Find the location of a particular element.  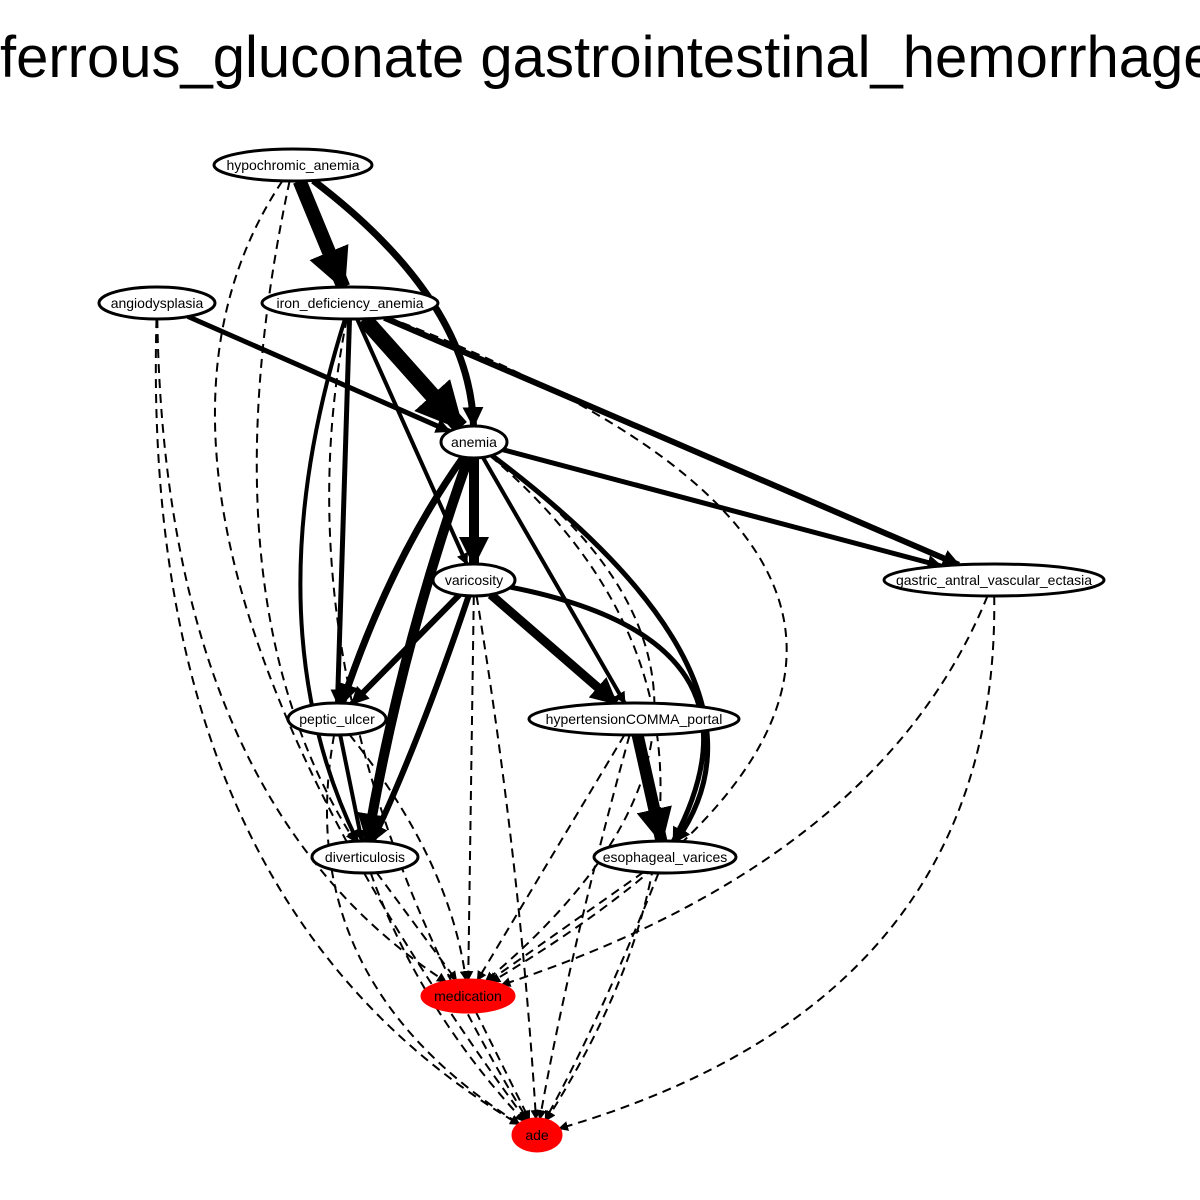

node-label-hypochromic_anemia: hypochromic_anemia is located at coordinates (292, 165).